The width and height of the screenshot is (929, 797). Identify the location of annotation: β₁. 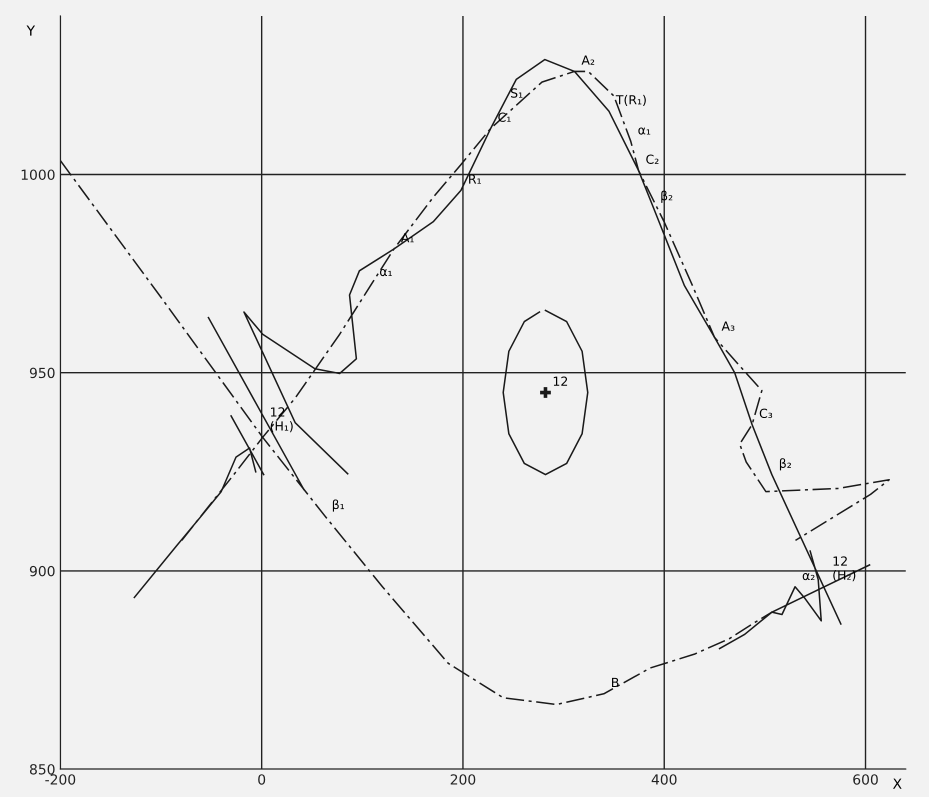
(338, 505).